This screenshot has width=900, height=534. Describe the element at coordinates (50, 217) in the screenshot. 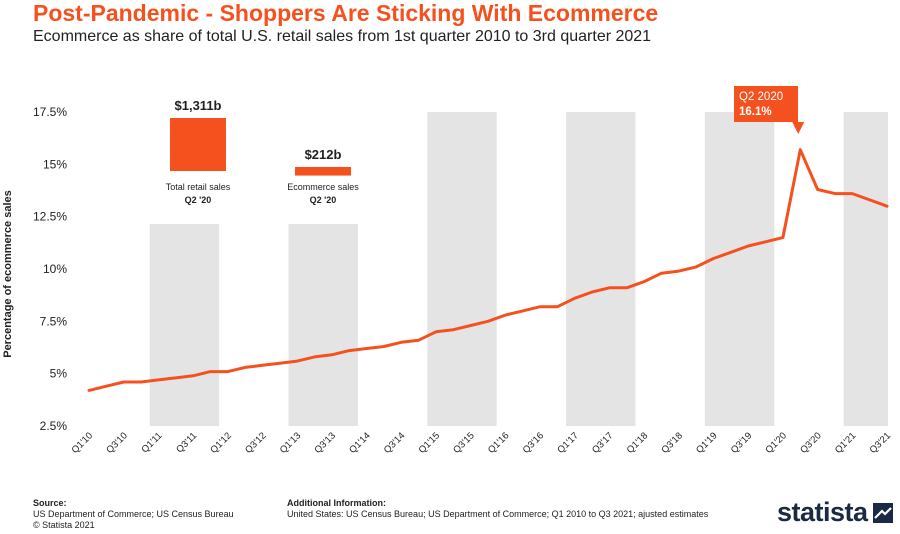

I see `y-tick-label: 12.5%` at that location.